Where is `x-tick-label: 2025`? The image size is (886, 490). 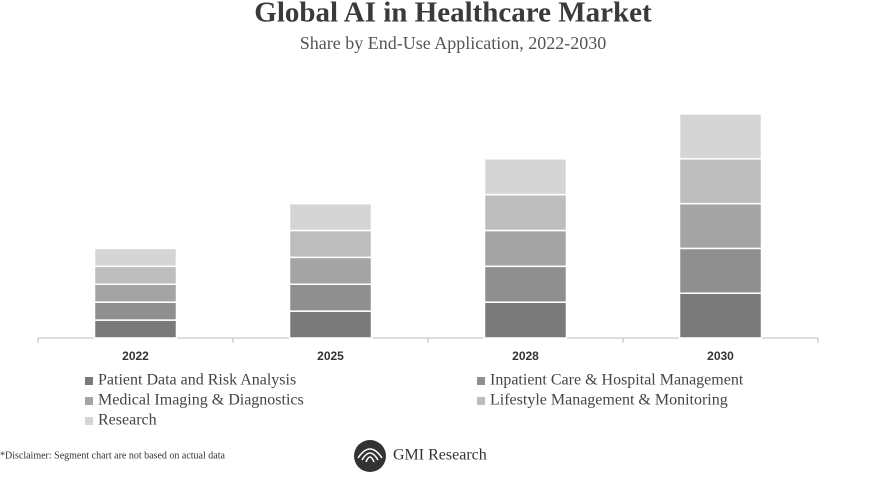
x-tick-label: 2025 is located at coordinates (330, 356).